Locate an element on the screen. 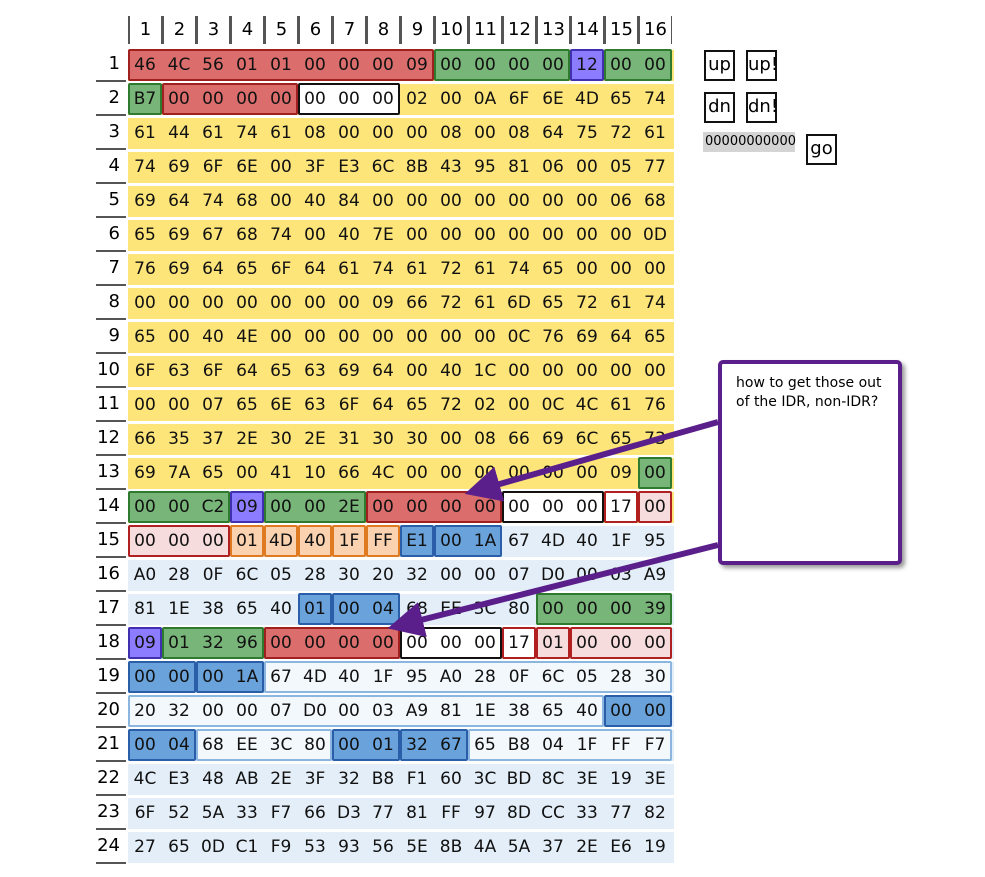 Image resolution: width=985 pixels, height=877 pixels. hex-byte: 30 is located at coordinates (349, 575).